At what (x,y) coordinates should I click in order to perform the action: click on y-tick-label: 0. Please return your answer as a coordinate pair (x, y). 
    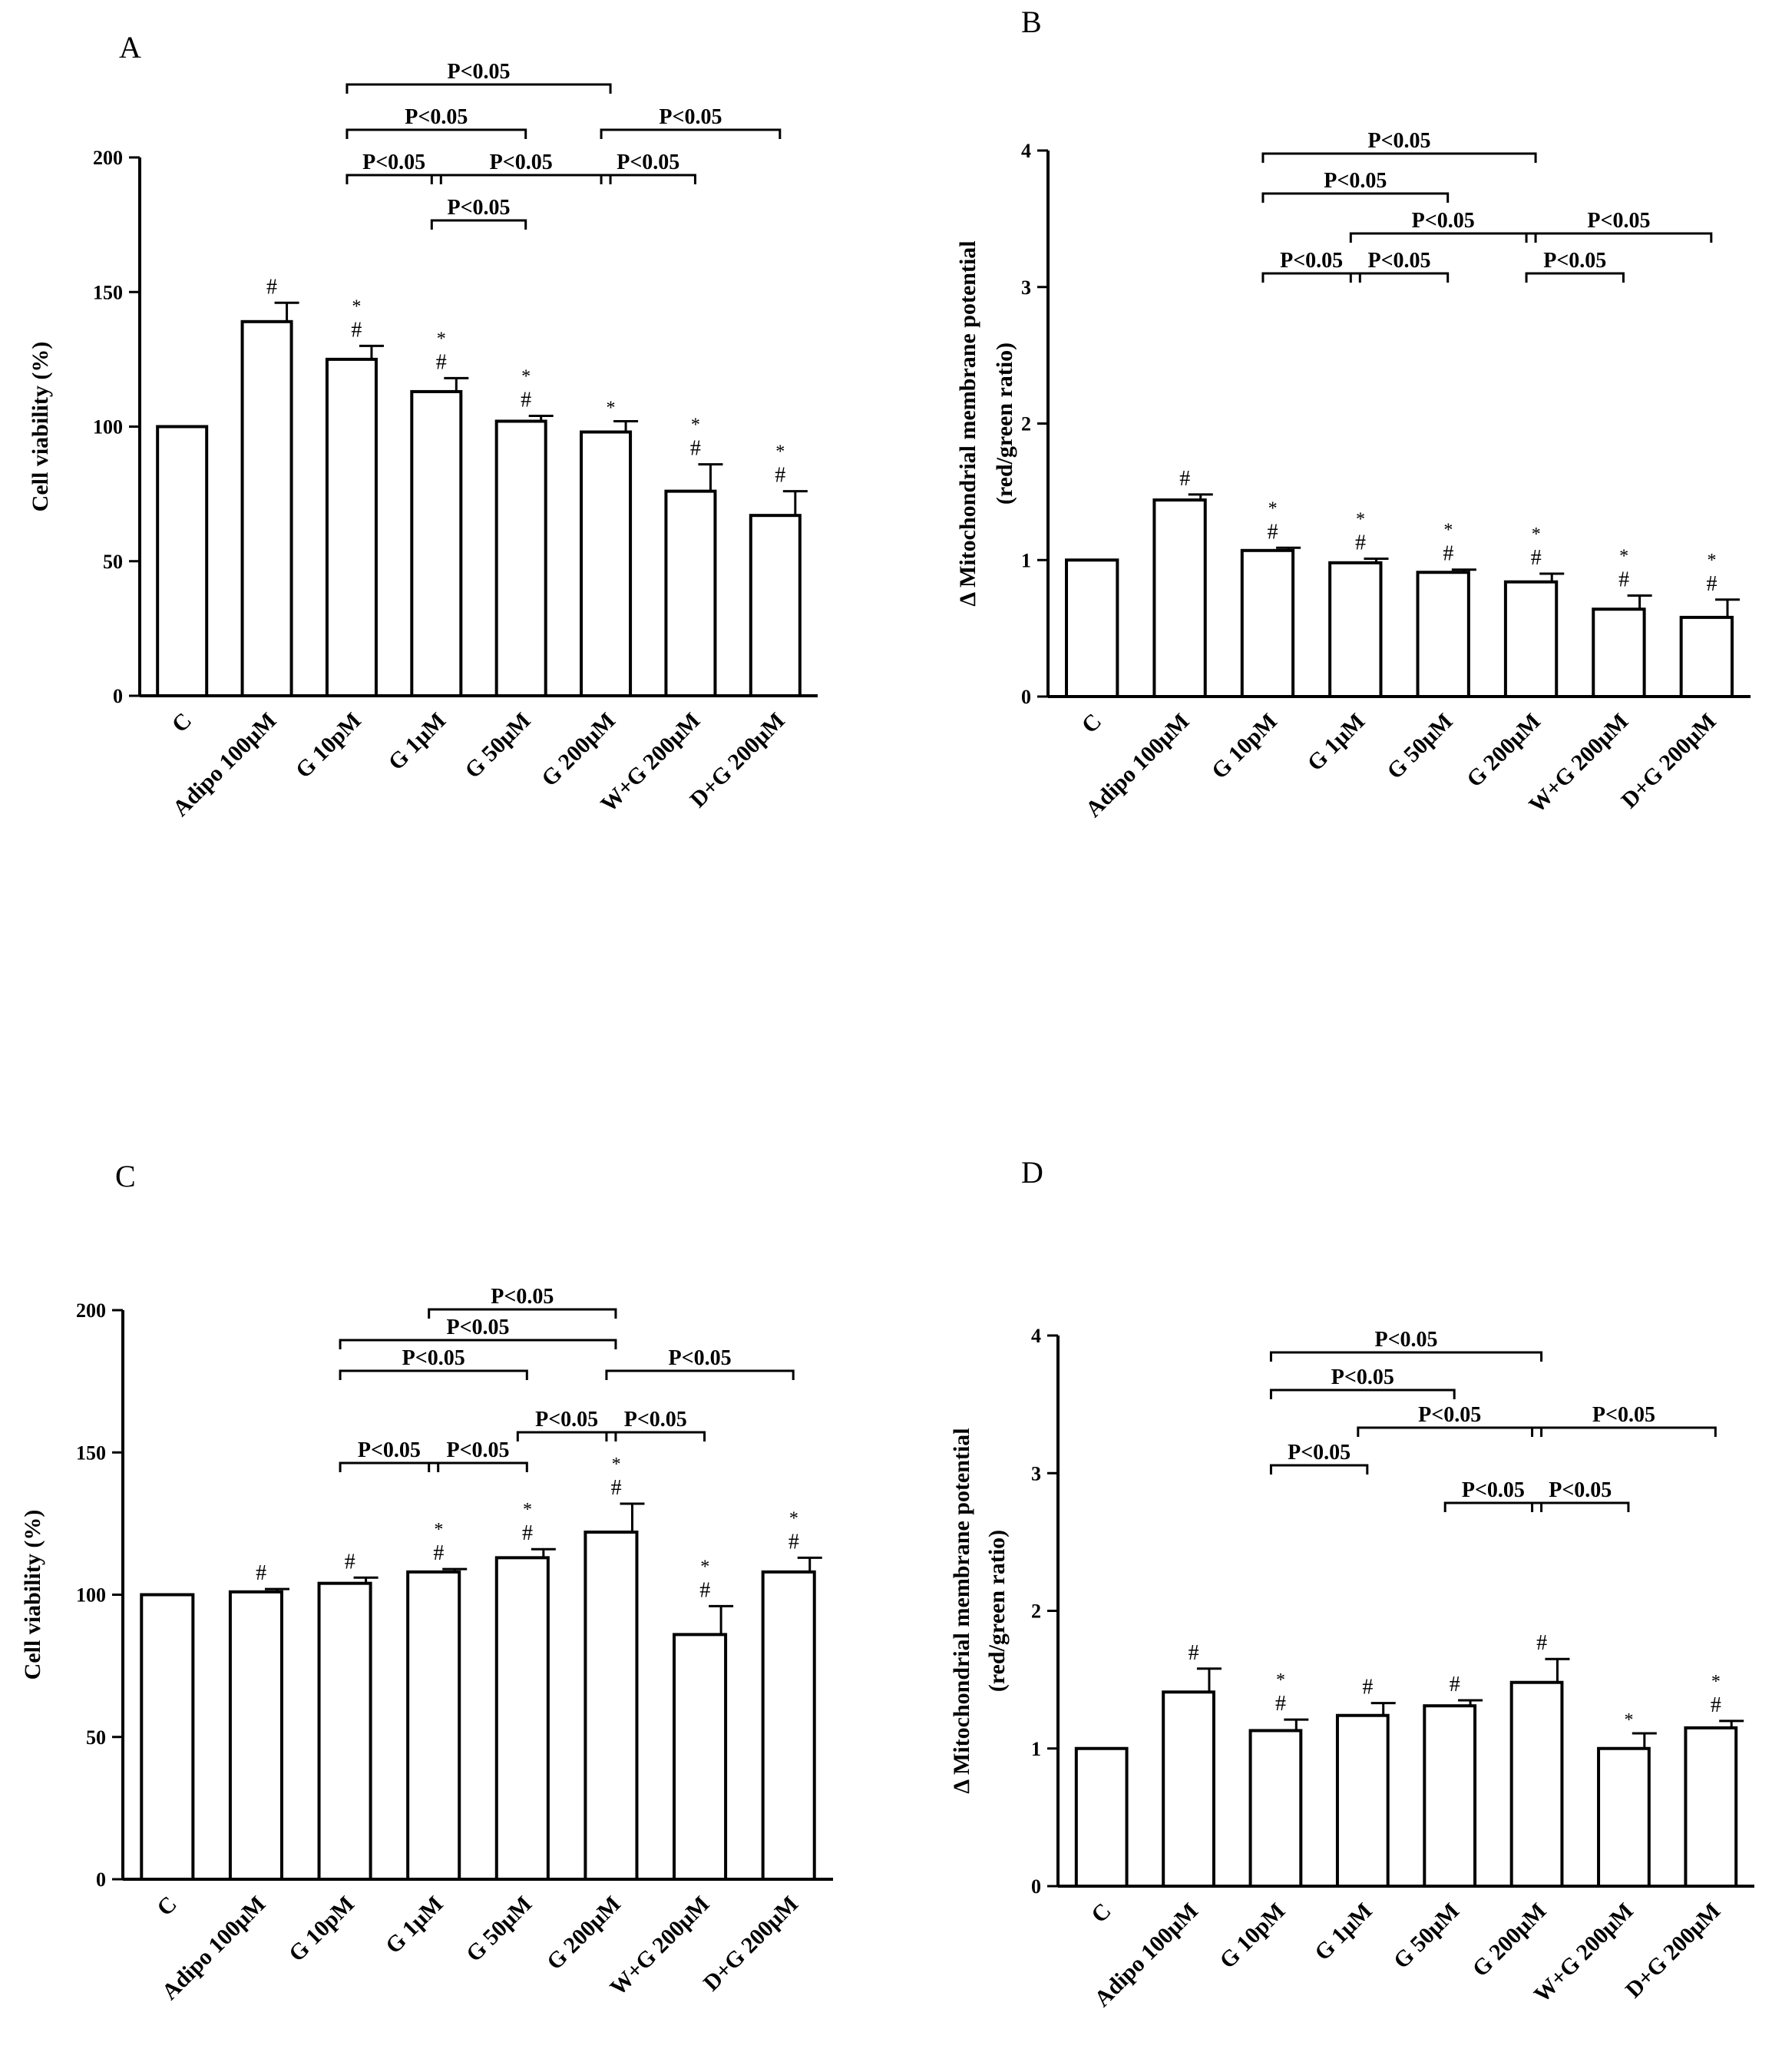
    Looking at the image, I should click on (1026, 697).